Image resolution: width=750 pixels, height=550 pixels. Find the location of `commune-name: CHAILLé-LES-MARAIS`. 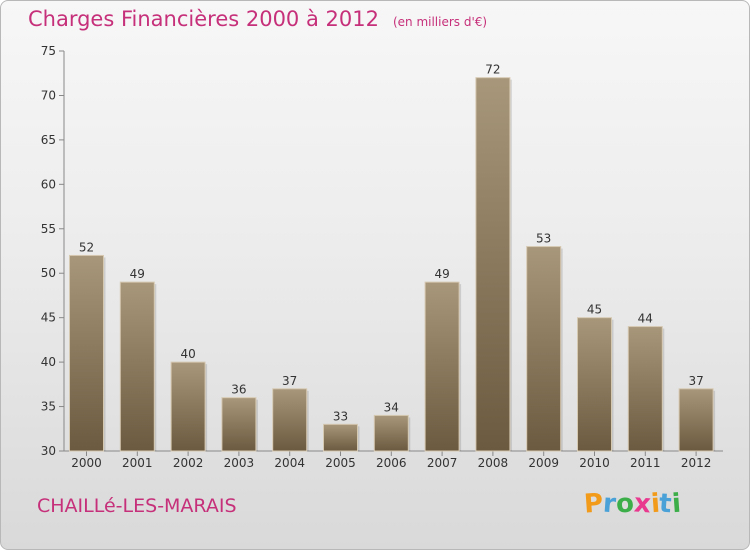

commune-name: CHAILLé-LES-MARAIS is located at coordinates (137, 506).